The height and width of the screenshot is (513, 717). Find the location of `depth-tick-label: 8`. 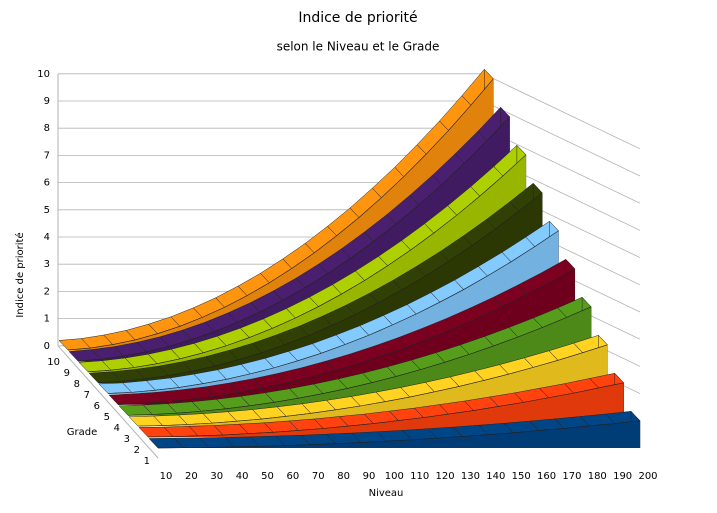

depth-tick-label: 8 is located at coordinates (77, 384).